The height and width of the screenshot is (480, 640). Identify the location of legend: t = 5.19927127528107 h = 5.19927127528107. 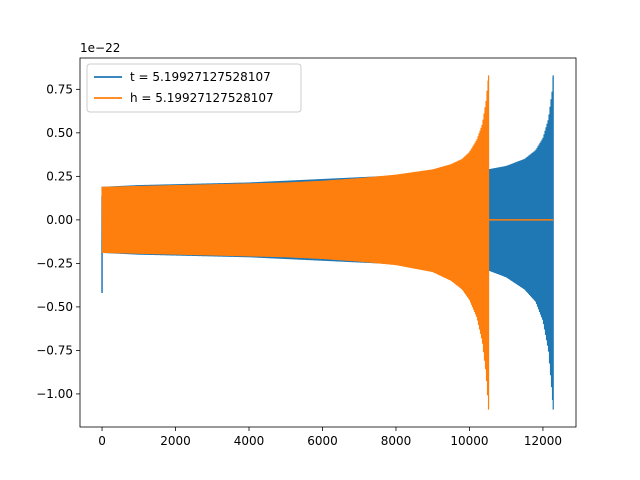
(194, 88).